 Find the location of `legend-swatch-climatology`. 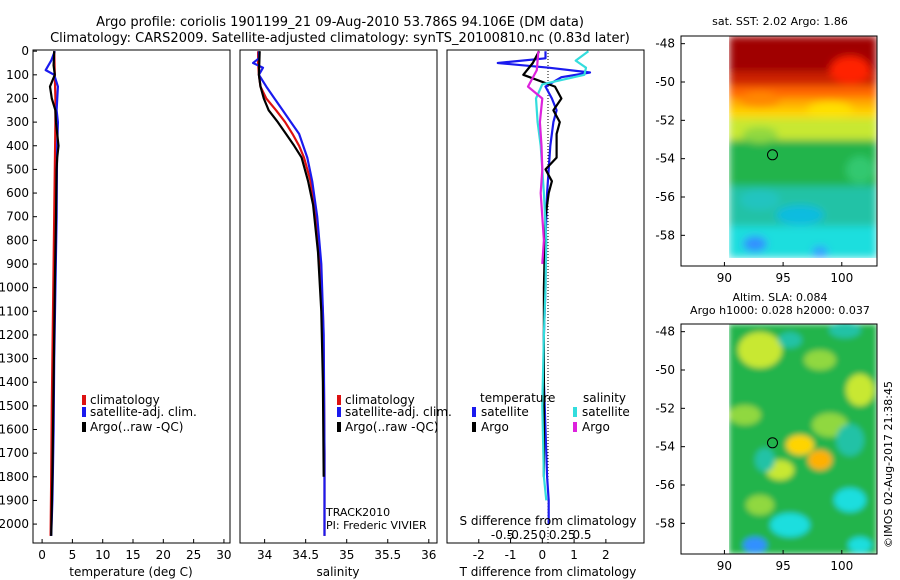

legend-swatch-climatology is located at coordinates (84, 400).